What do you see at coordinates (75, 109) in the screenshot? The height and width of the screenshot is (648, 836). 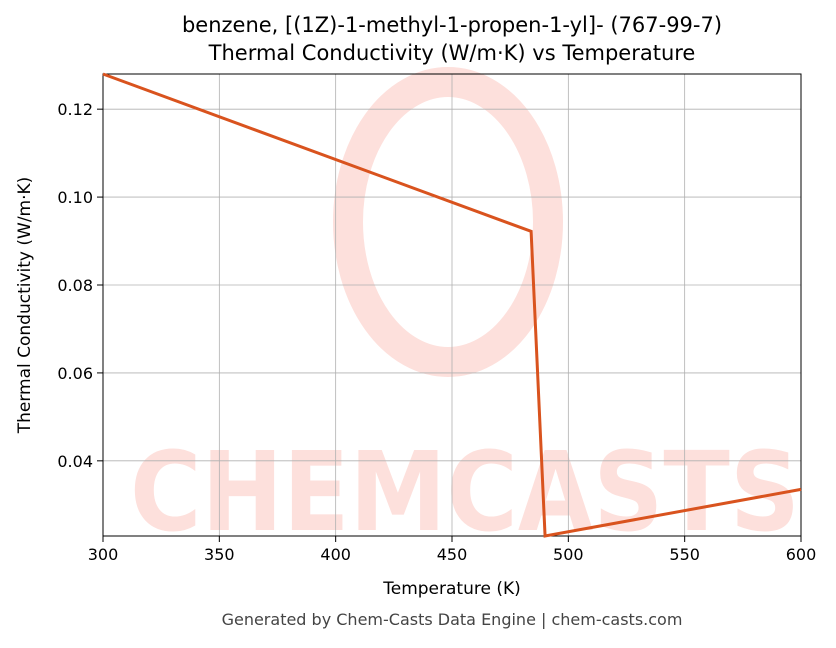 I see `y-tick-label: 0.12` at bounding box center [75, 109].